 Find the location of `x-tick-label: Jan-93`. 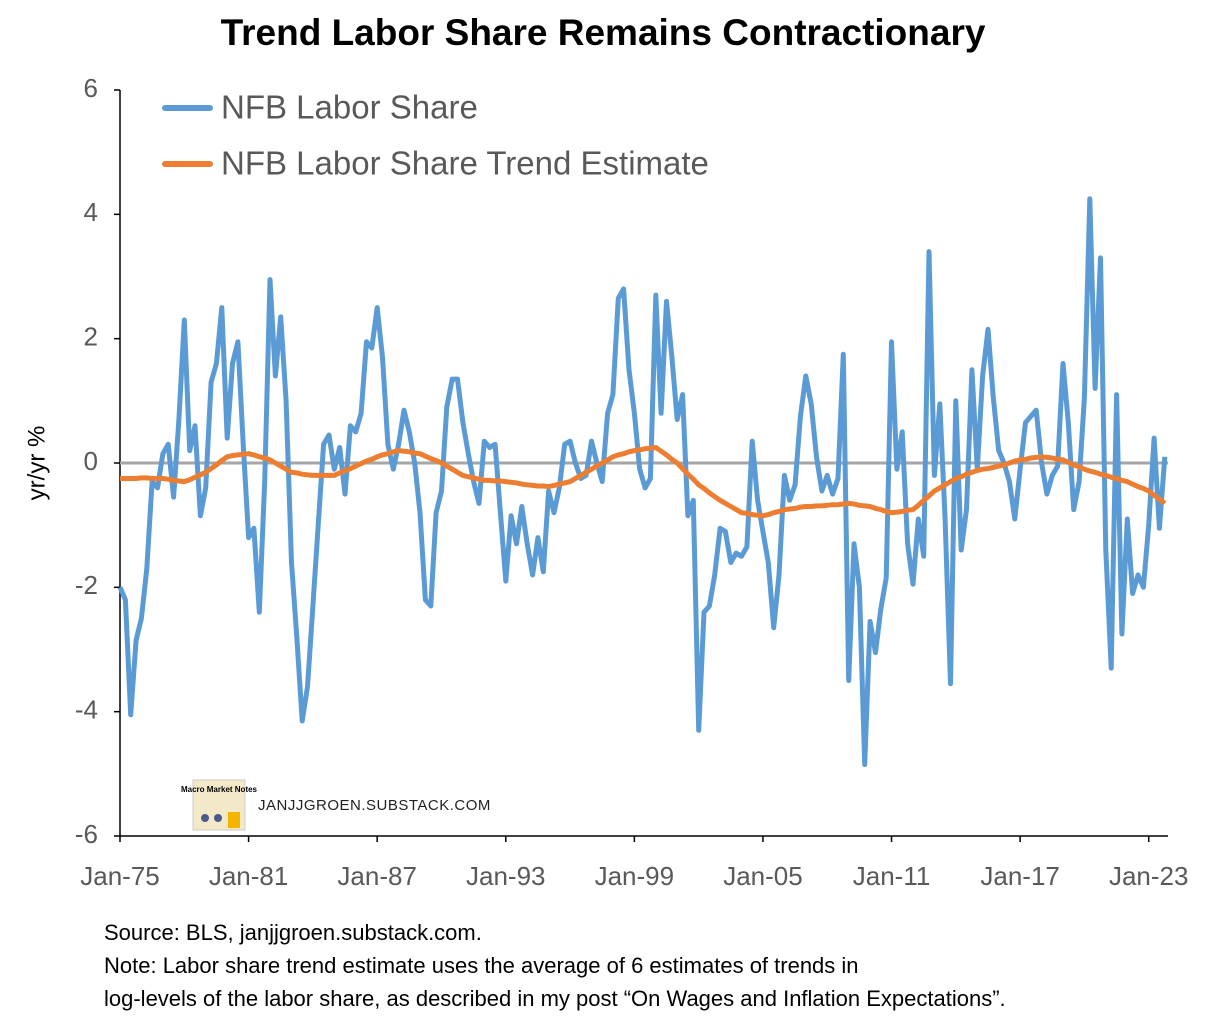

x-tick-label: Jan-93 is located at coordinates (506, 876).